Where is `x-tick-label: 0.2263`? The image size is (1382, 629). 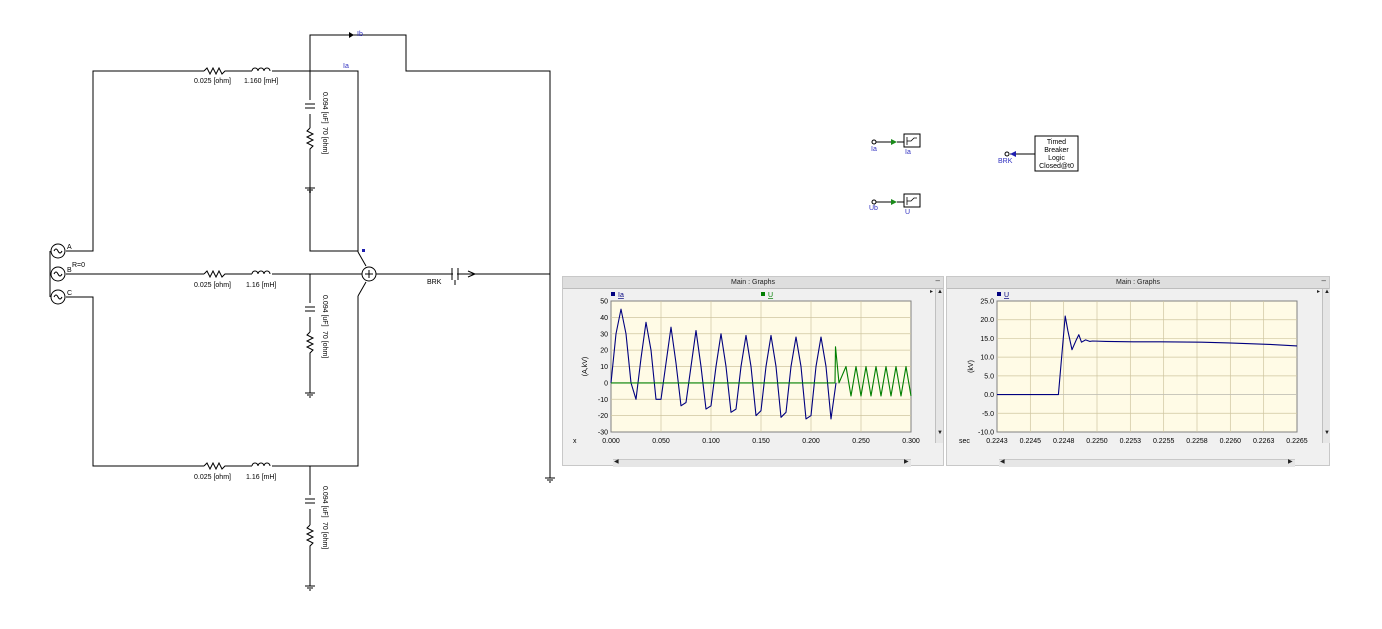
x-tick-label: 0.2263 is located at coordinates (1264, 441).